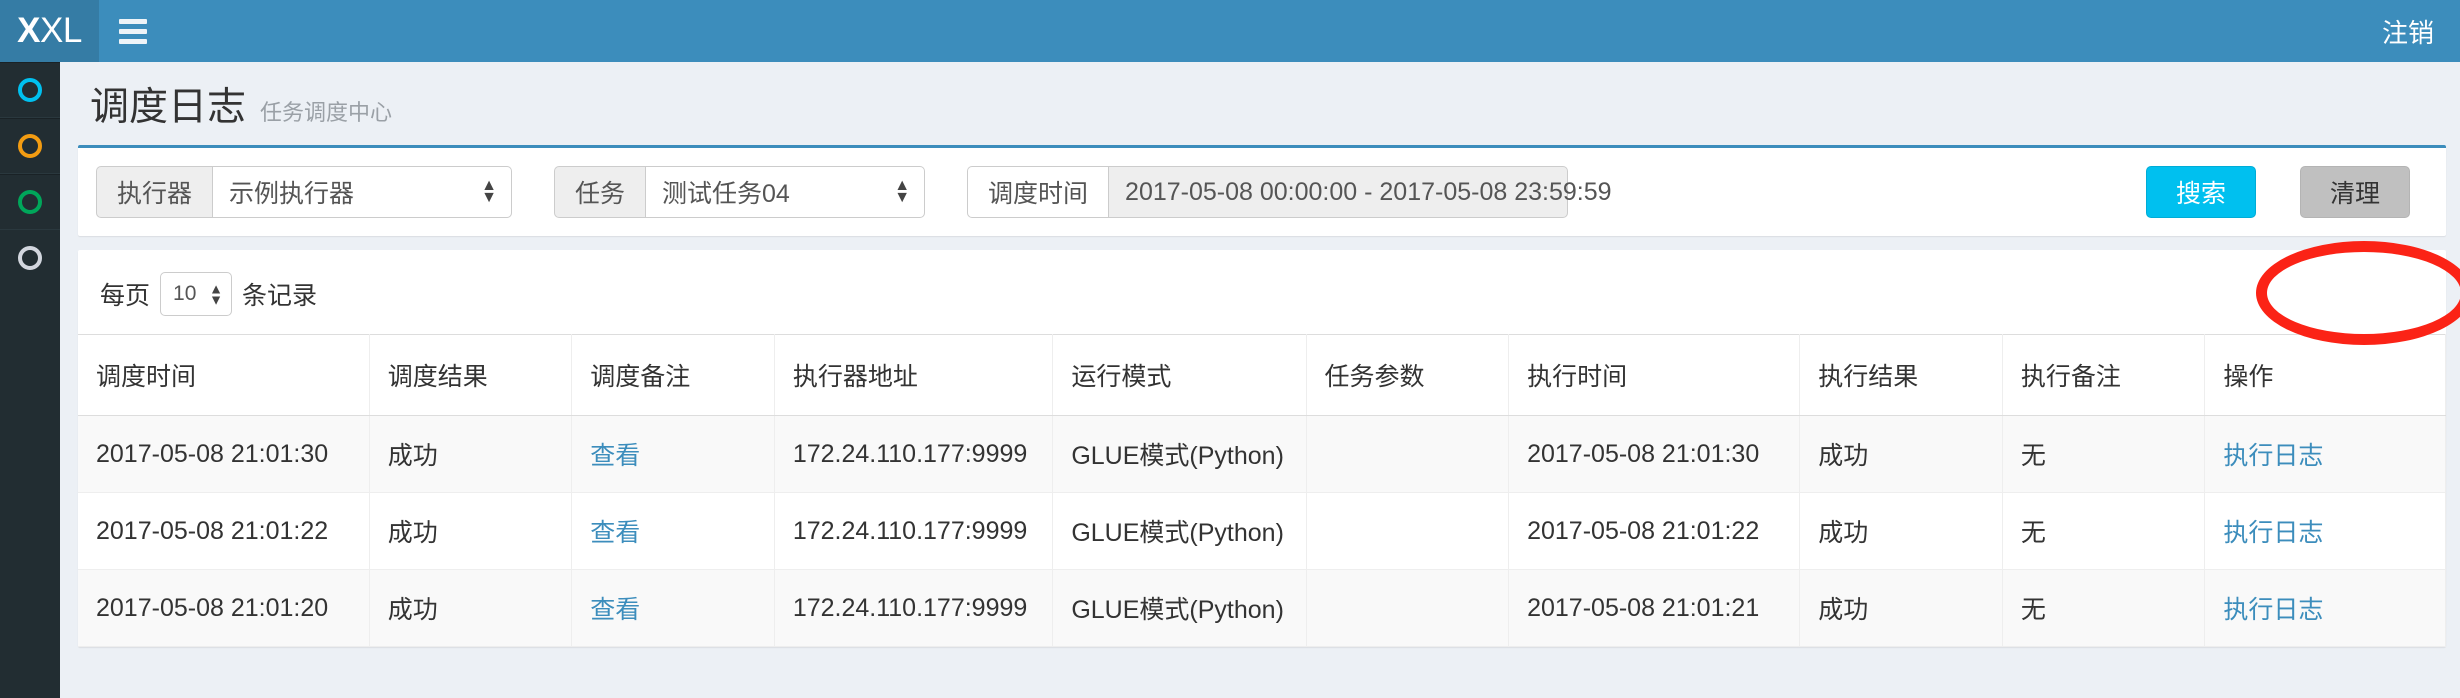 Image resolution: width=2460 pixels, height=698 pixels. I want to click on page-length-value: 10, so click(185, 293).